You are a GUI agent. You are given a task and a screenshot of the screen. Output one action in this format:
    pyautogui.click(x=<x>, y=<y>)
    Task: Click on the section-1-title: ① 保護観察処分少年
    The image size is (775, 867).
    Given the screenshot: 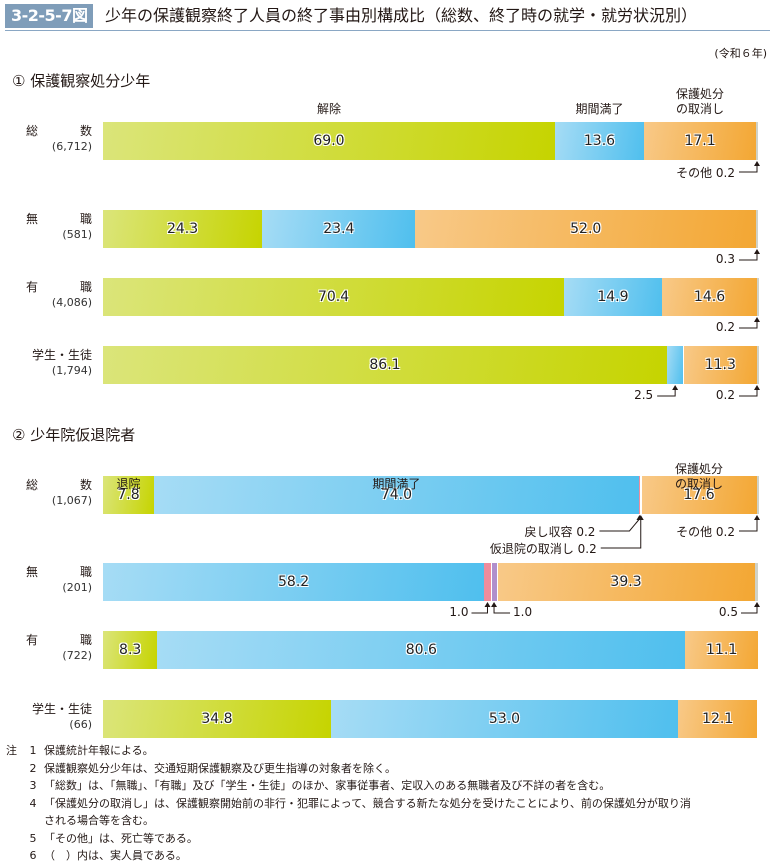 What is the action you would take?
    pyautogui.click(x=81, y=81)
    